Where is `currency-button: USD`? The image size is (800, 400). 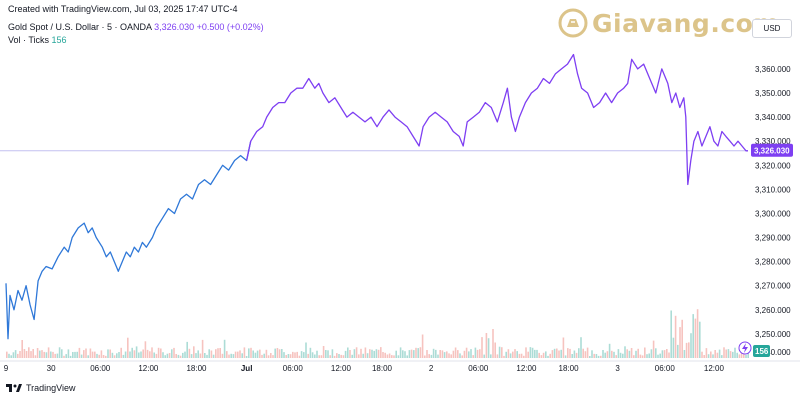 currency-button: USD is located at coordinates (772, 28).